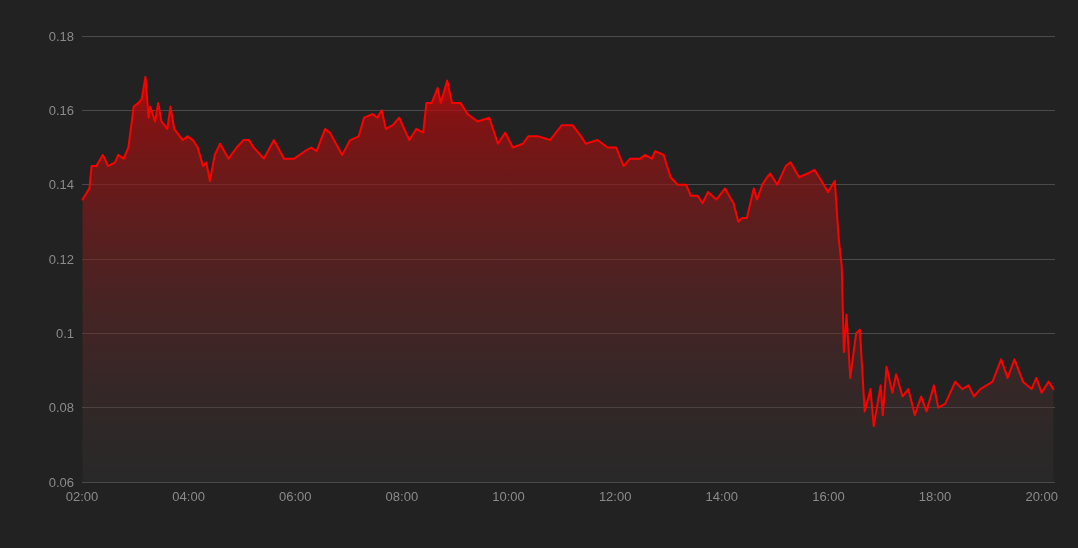  What do you see at coordinates (82, 496) in the screenshot?
I see `x-tick-label: 02:00` at bounding box center [82, 496].